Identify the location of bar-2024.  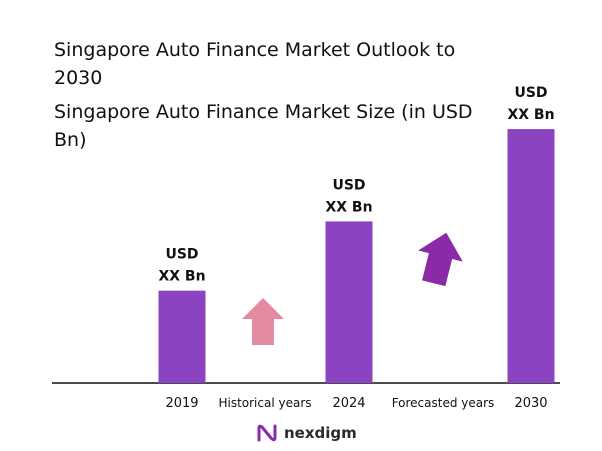
(349, 302).